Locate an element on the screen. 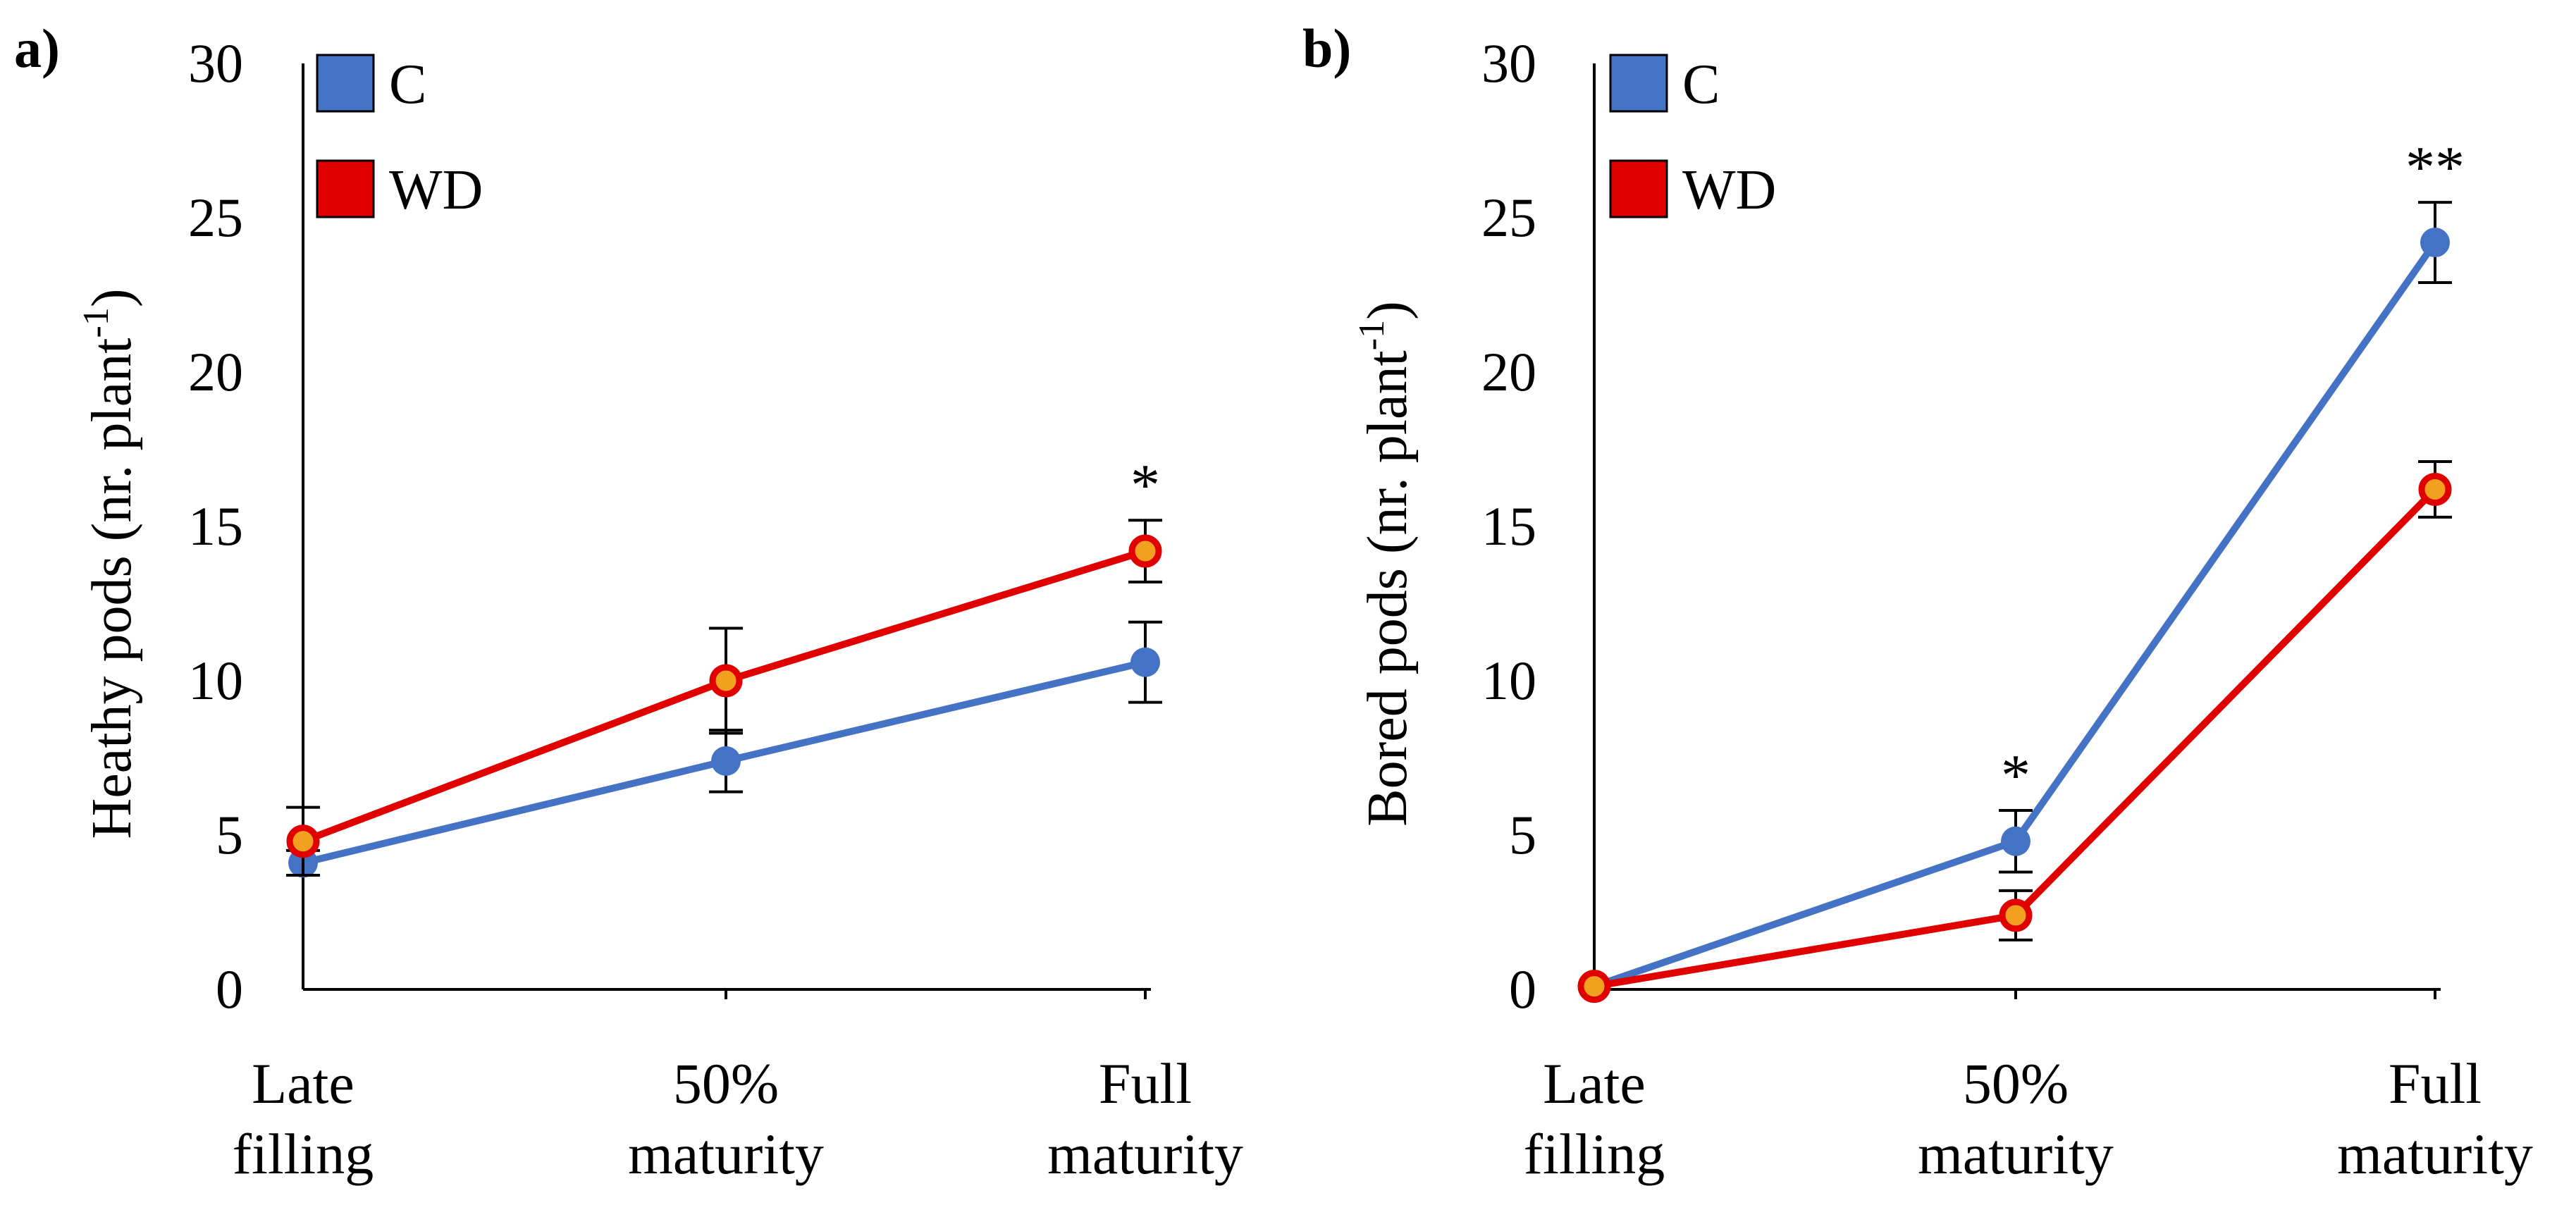 The height and width of the screenshot is (1229, 2576). panel-a-x-category-label: Late is located at coordinates (303, 1083).